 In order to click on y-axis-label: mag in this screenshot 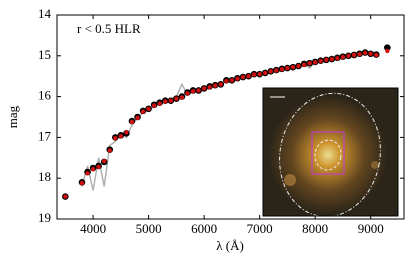, I will do `click(12, 116)`.